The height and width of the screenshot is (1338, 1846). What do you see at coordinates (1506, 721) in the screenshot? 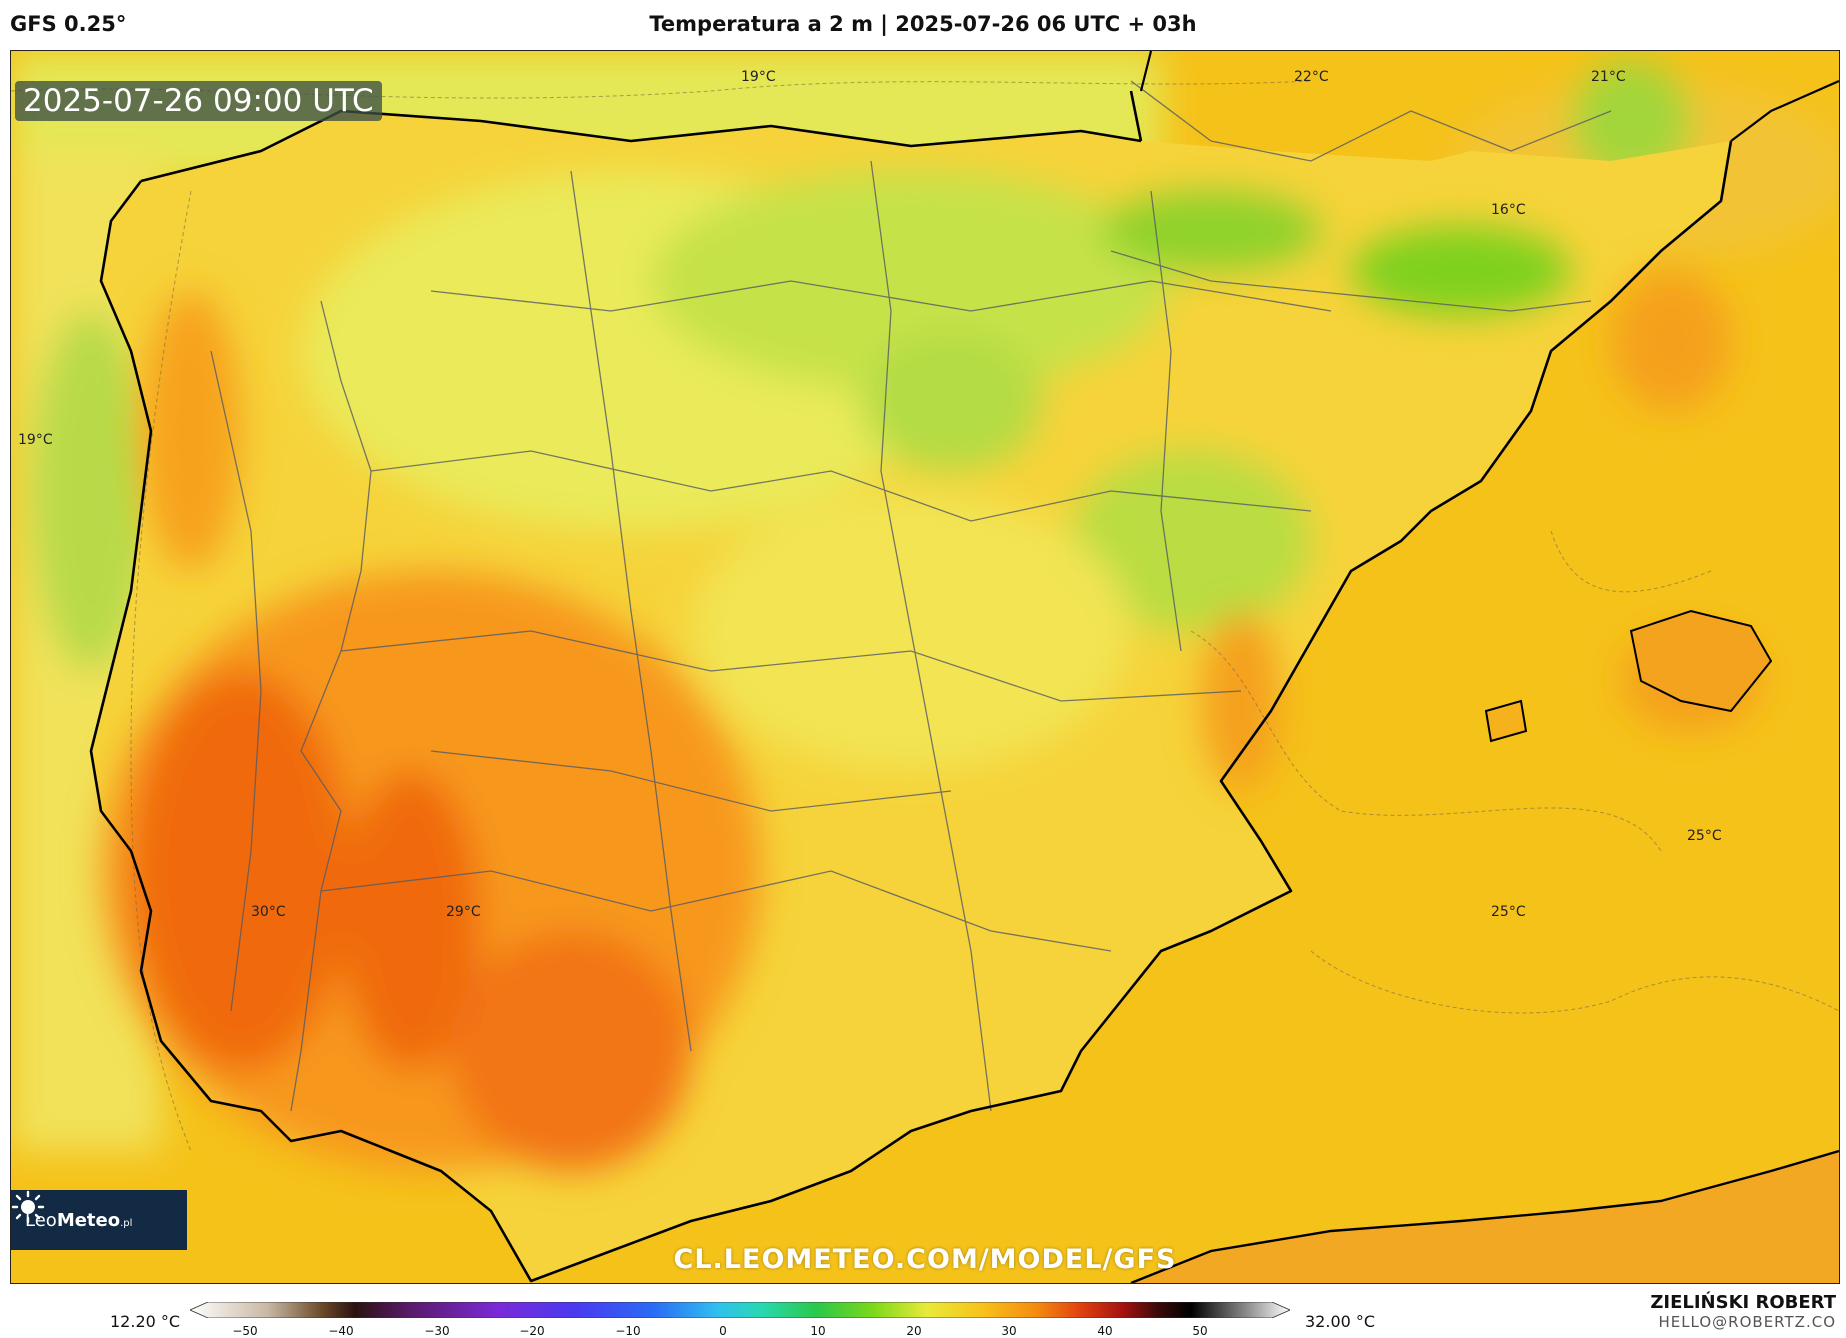
I see `ibiza` at bounding box center [1506, 721].